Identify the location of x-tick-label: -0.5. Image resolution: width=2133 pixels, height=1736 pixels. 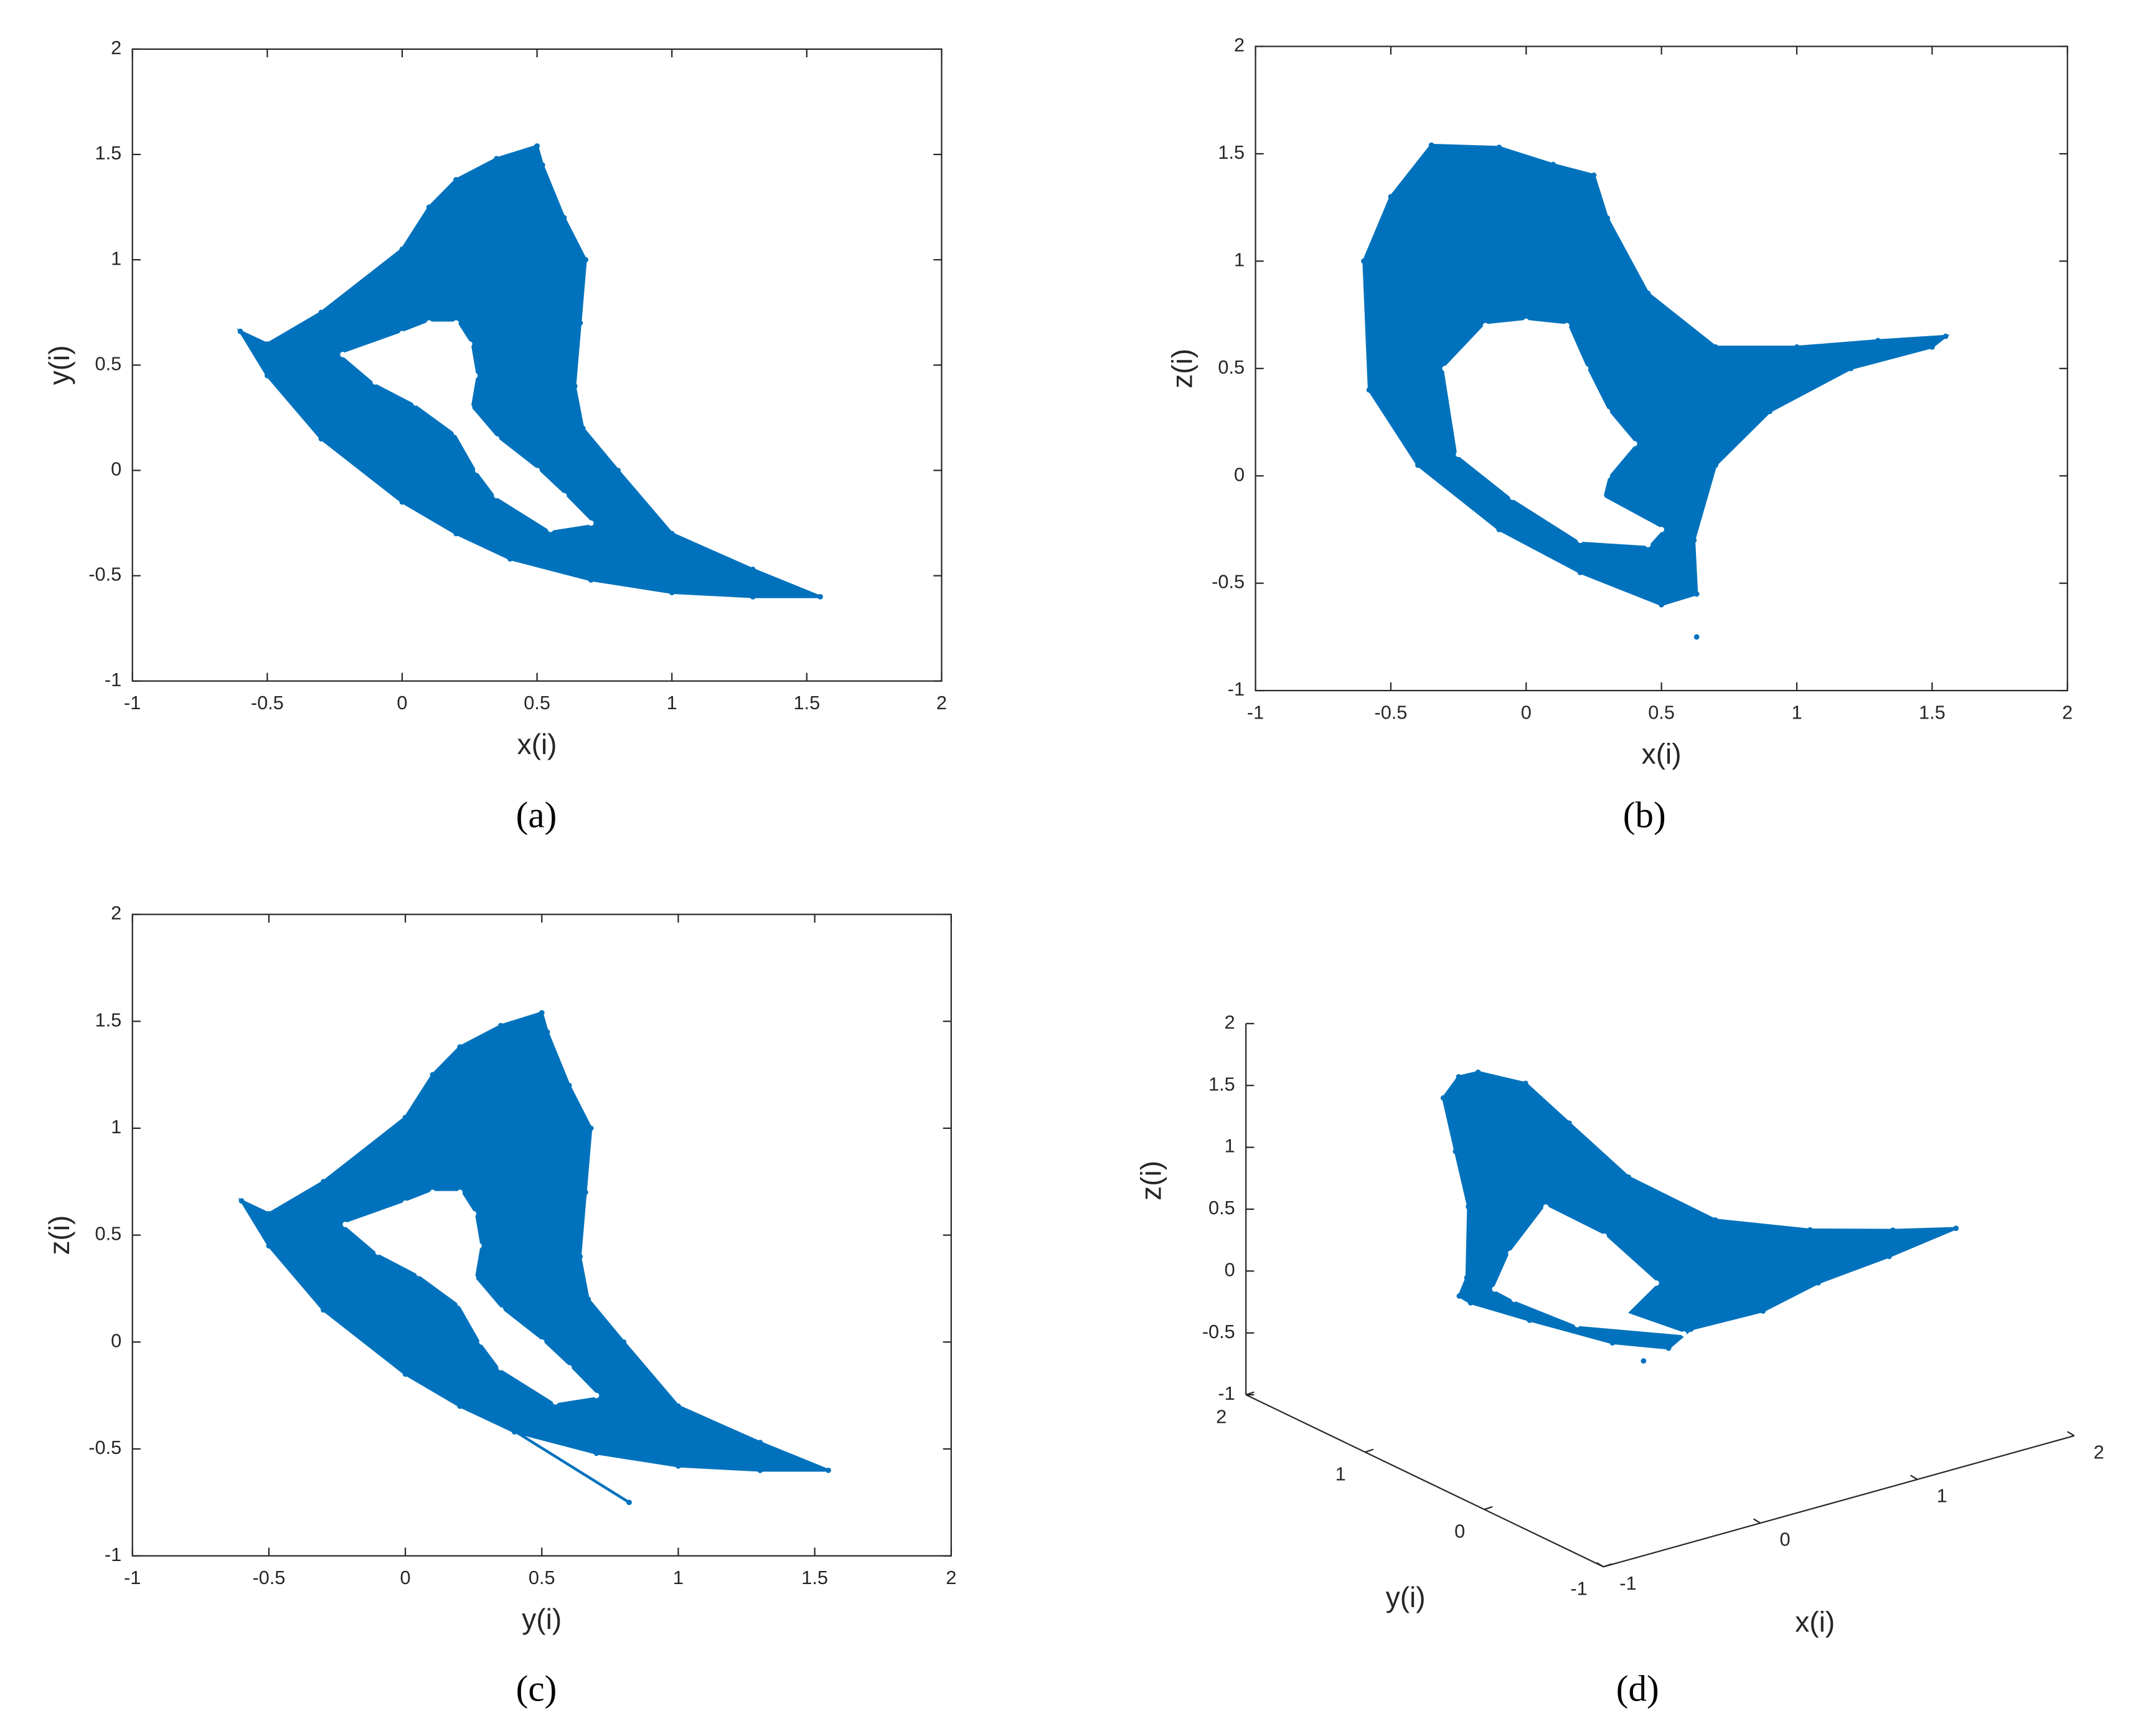
(267, 703).